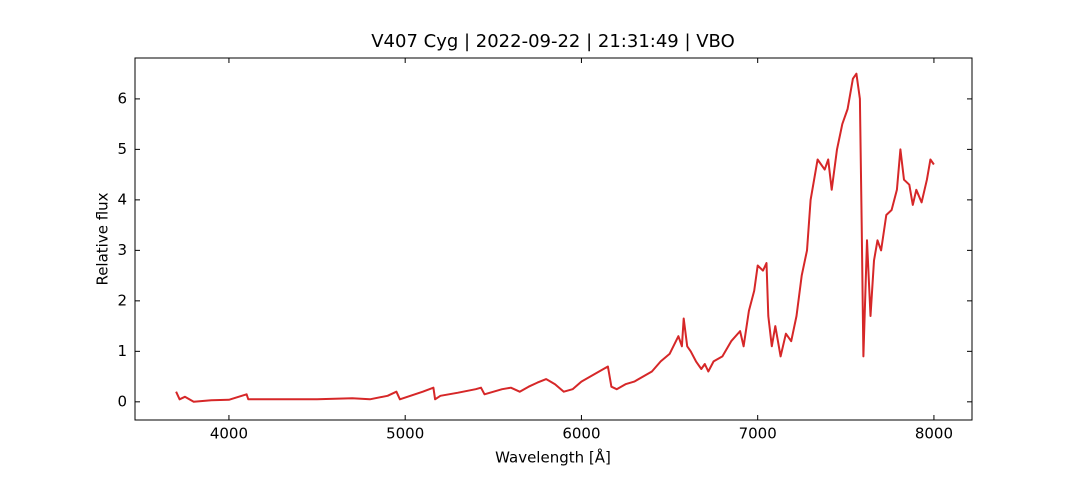  What do you see at coordinates (229, 434) in the screenshot?
I see `x-tick-label: 4000` at bounding box center [229, 434].